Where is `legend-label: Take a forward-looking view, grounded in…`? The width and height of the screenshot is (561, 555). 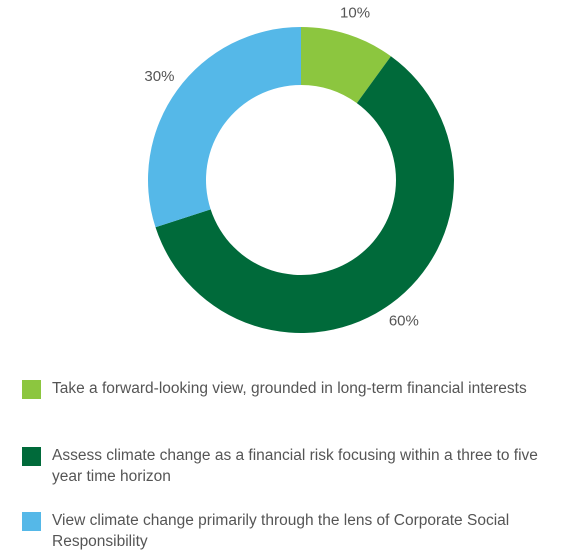 legend-label: Take a forward-looking view, grounded in… is located at coordinates (289, 388).